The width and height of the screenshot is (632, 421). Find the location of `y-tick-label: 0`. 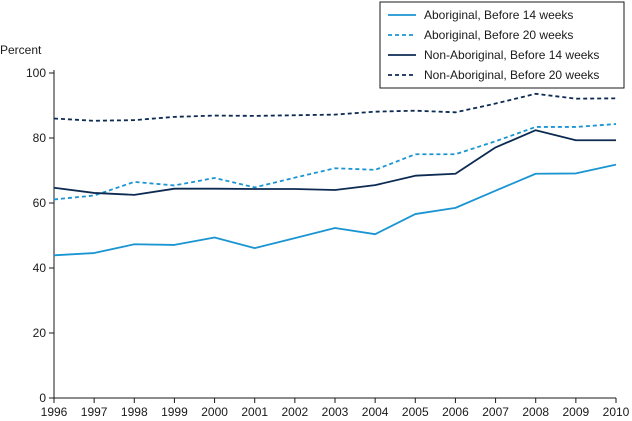

y-tick-label: 0 is located at coordinates (42, 398).